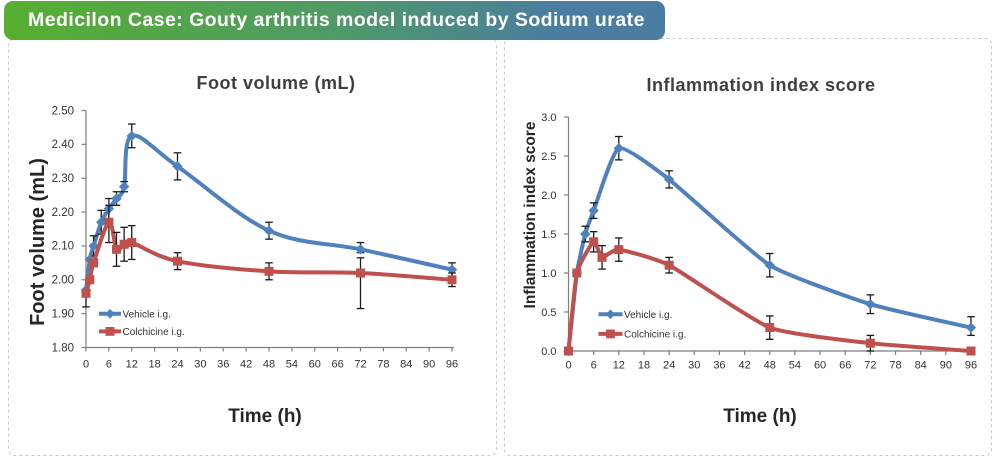 The image size is (1000, 465). I want to click on y-tick-label: 2.40, so click(63, 145).